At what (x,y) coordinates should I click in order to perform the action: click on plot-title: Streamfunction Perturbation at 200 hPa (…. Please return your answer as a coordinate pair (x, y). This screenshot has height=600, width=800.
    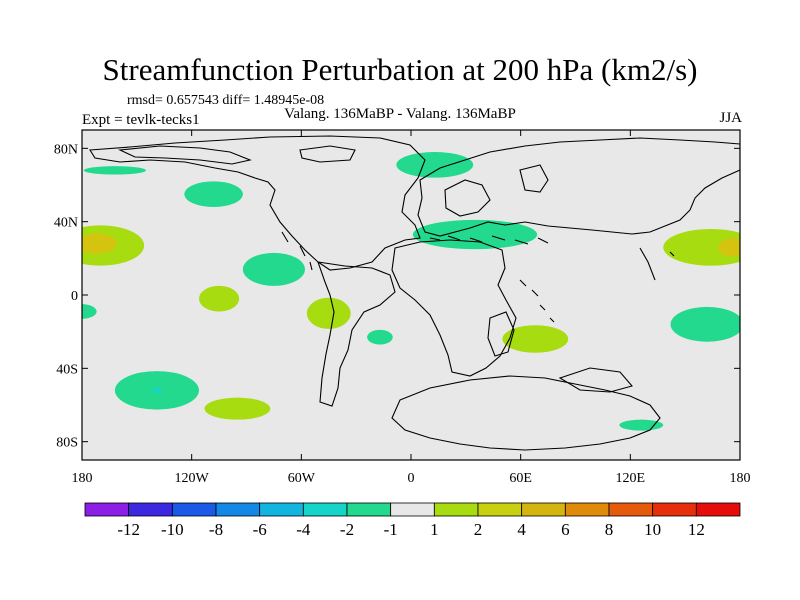
    Looking at the image, I should click on (400, 69).